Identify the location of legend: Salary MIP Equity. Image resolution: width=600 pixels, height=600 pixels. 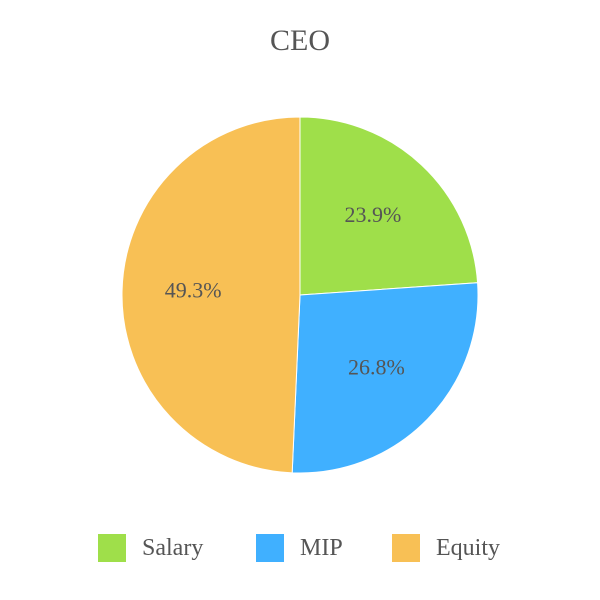
(300, 548).